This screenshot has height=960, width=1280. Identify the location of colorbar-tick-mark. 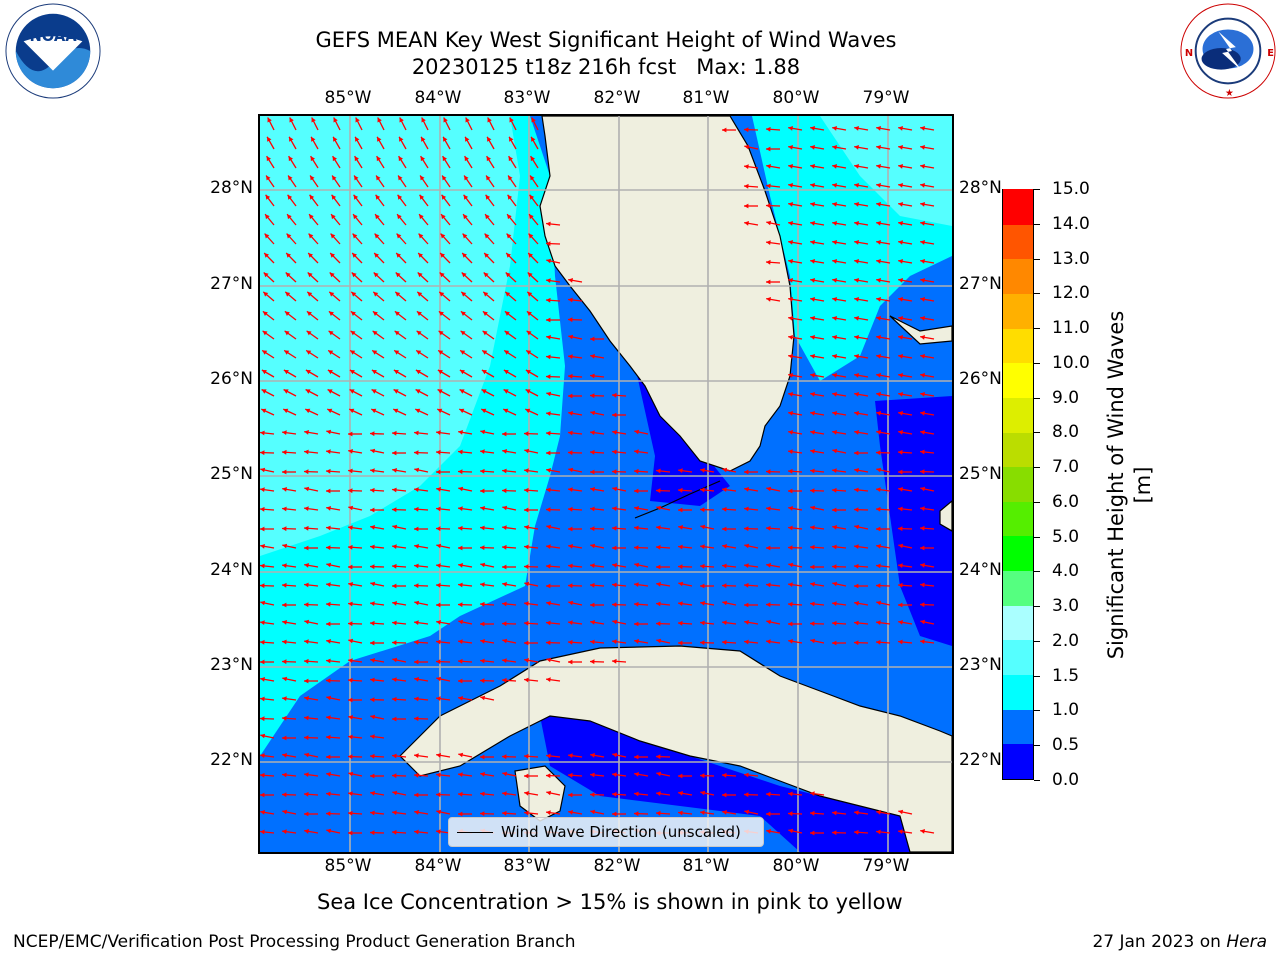
(1037, 468).